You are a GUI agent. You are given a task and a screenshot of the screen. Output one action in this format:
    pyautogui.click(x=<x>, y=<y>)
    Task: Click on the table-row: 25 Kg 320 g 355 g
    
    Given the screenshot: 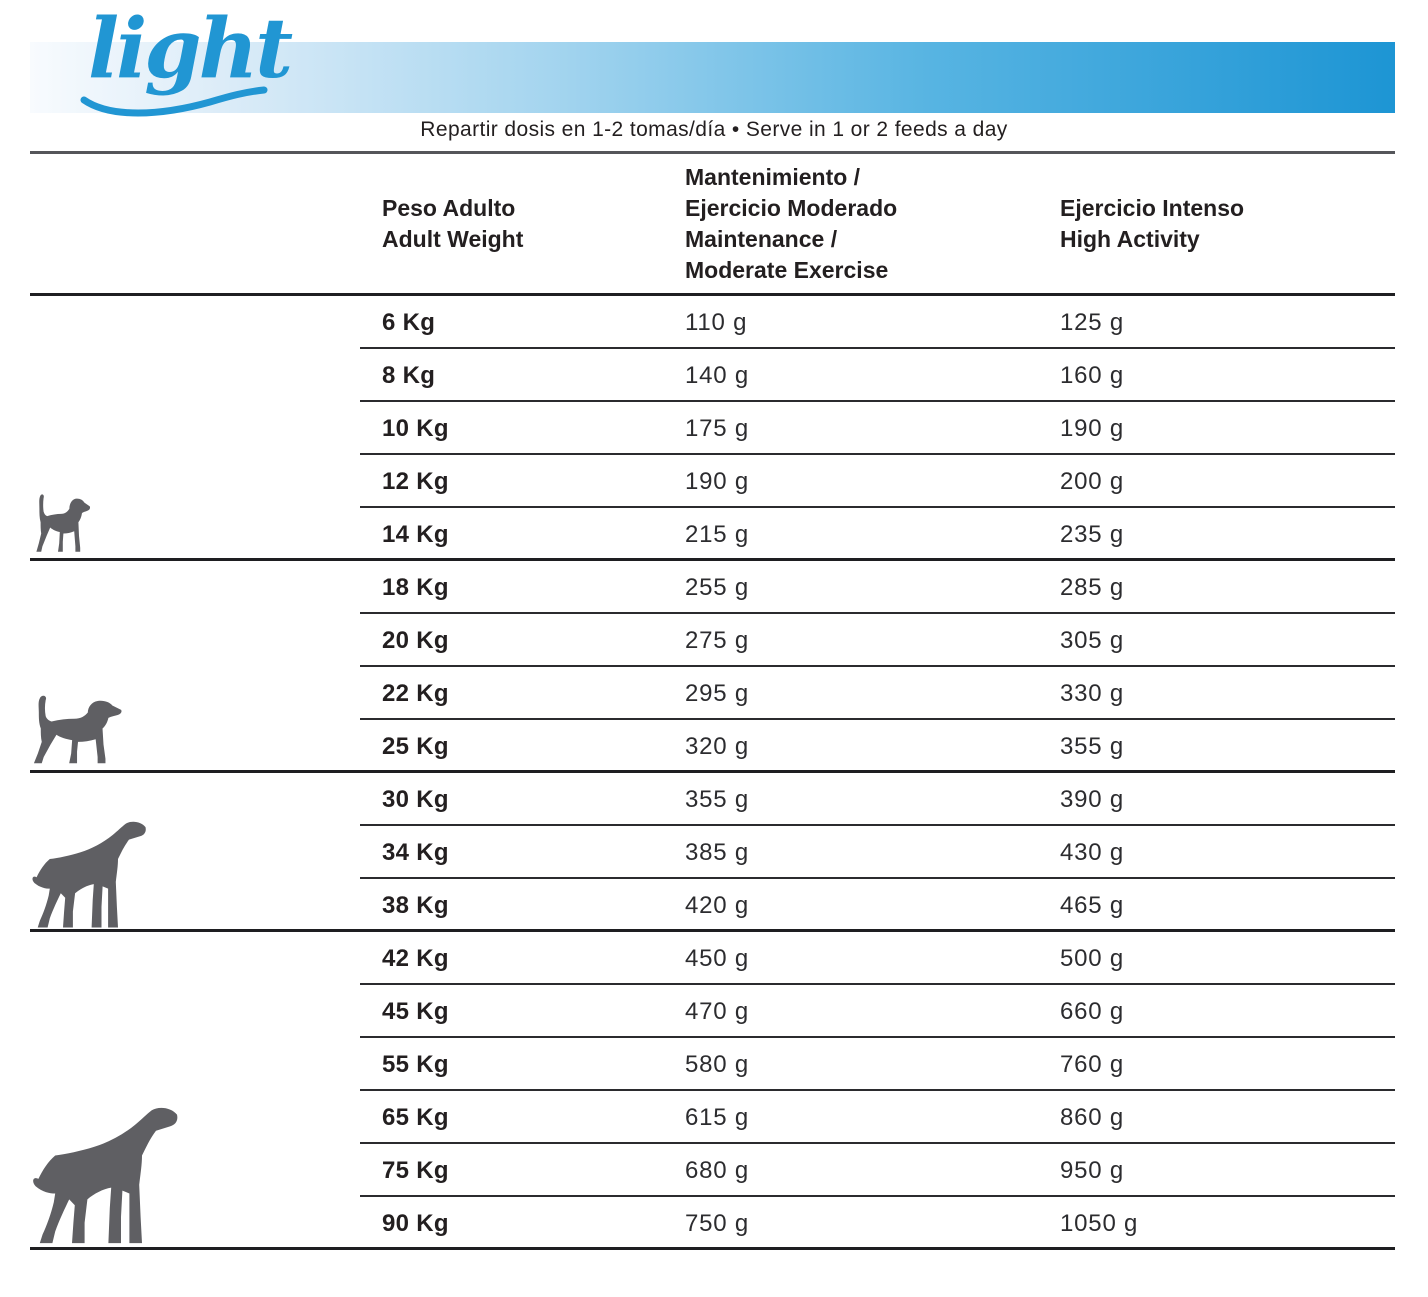 What is the action you would take?
    pyautogui.click(x=712, y=746)
    